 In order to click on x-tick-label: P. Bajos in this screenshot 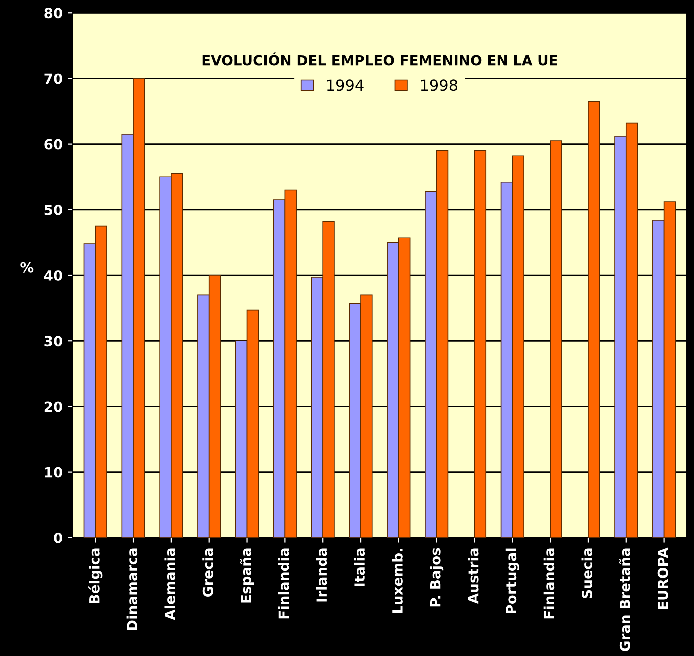, I will do `click(437, 577)`.